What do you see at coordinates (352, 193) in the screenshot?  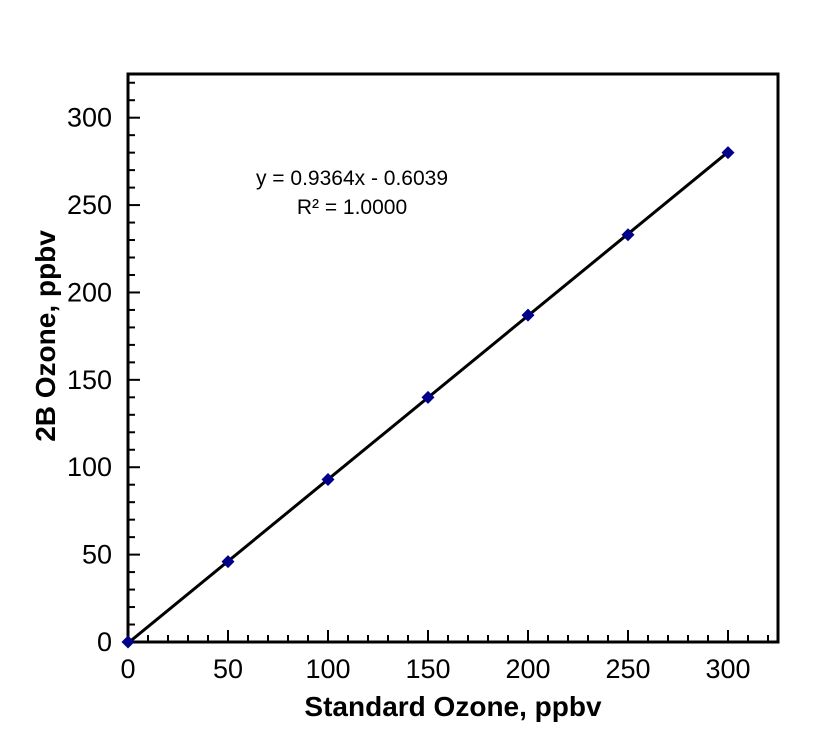 I see `trendline-annotation: y = 0.9364x - 0.6039 R² = 1.0000` at bounding box center [352, 193].